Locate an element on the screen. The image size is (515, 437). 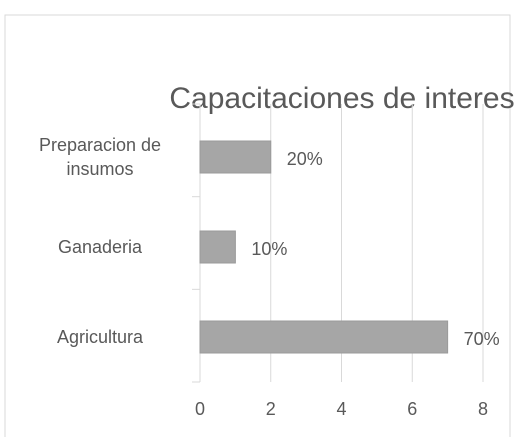
x-tick-label: 2 is located at coordinates (271, 409).